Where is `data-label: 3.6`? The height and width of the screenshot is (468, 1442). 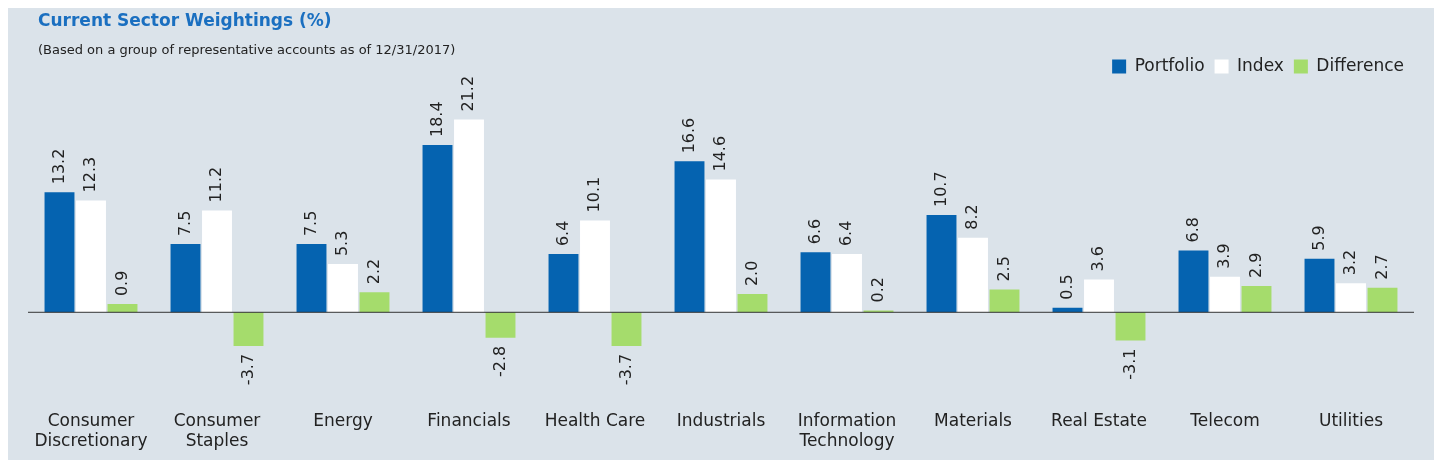 data-label: 3.6 is located at coordinates (1098, 259).